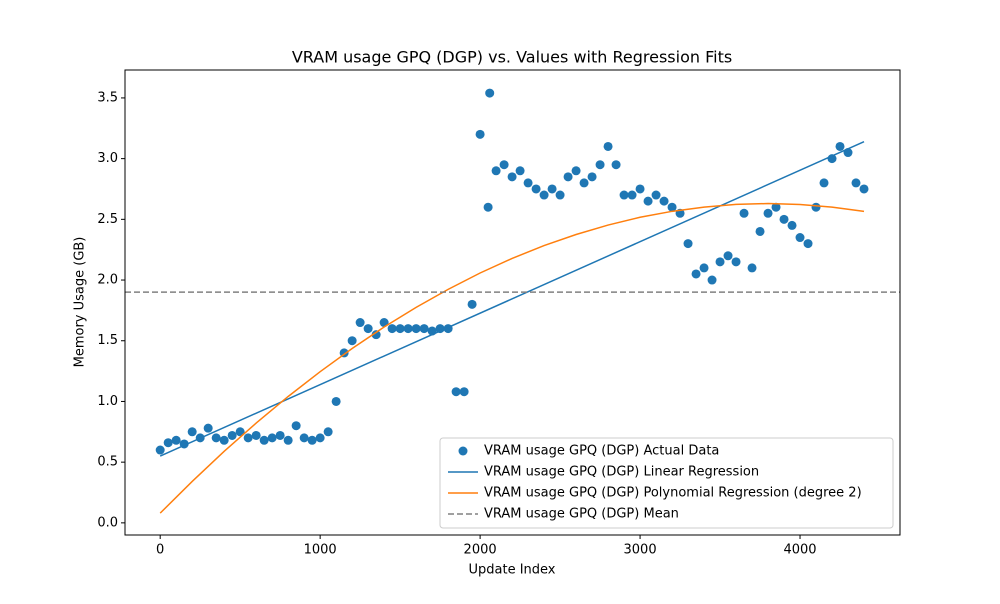 This screenshot has height=604, width=1000. Describe the element at coordinates (107, 158) in the screenshot. I see `y-tick-label: 3.0` at that location.